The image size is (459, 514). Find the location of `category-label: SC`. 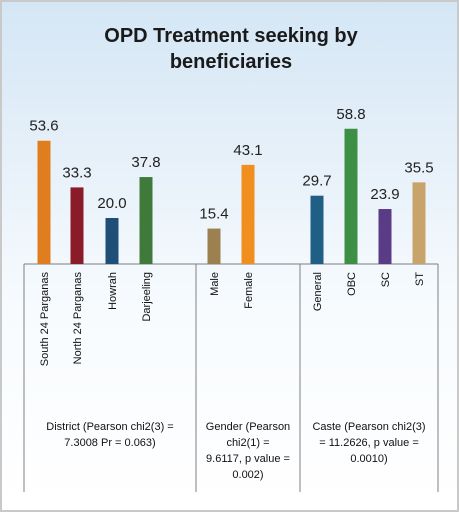

category-label: SC is located at coordinates (386, 279).